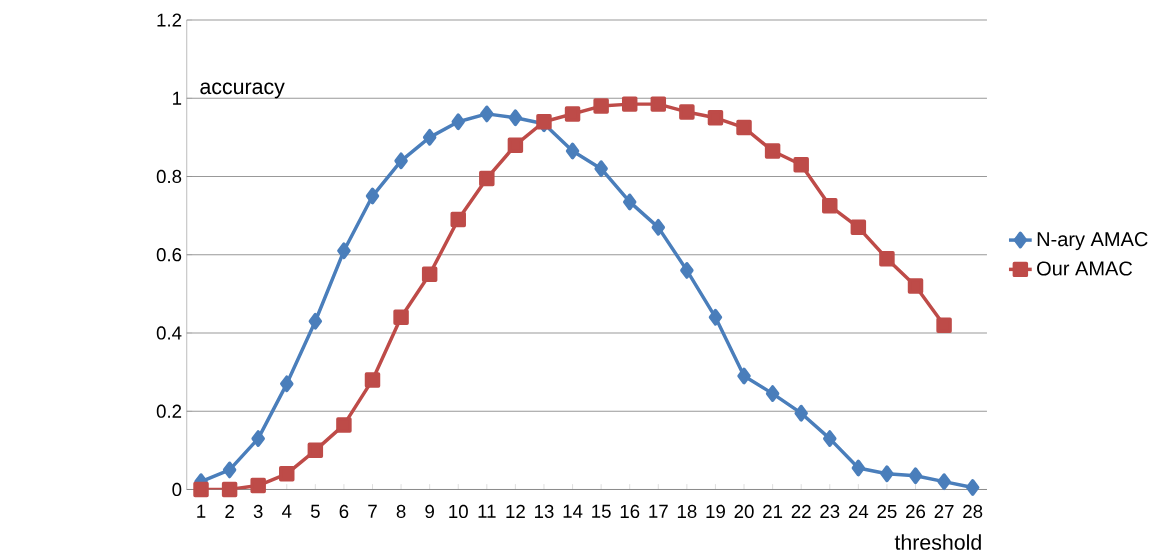 This screenshot has height=553, width=1155. I want to click on x-axis-title: threshold, so click(937, 541).